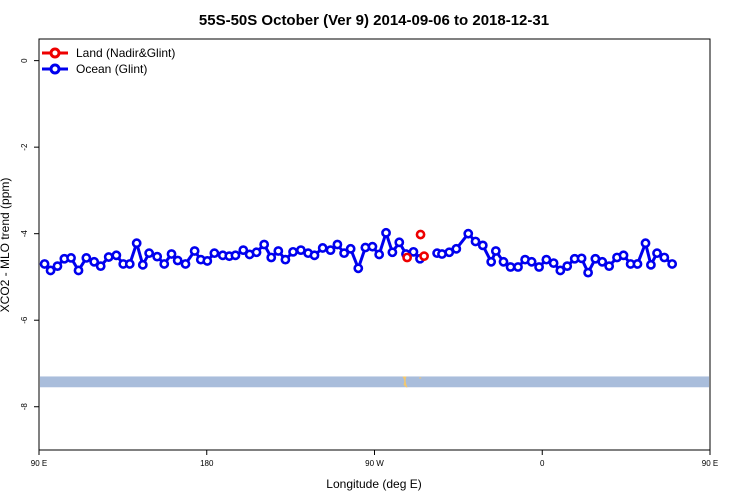  I want to click on y-tick-label: -8, so click(24, 407).